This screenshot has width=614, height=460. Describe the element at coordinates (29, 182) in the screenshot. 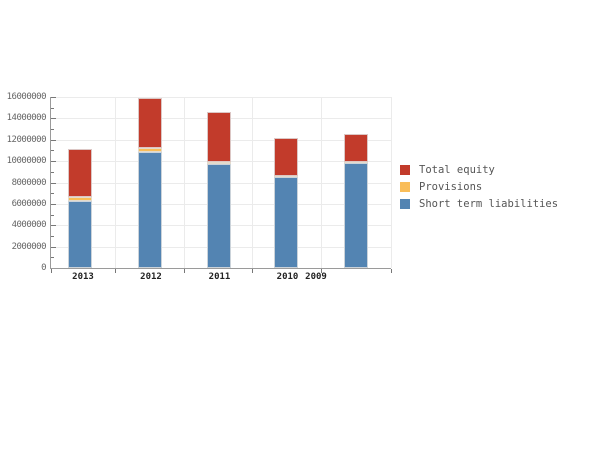

I see `y-axis-tick-label: 8000000` at that location.